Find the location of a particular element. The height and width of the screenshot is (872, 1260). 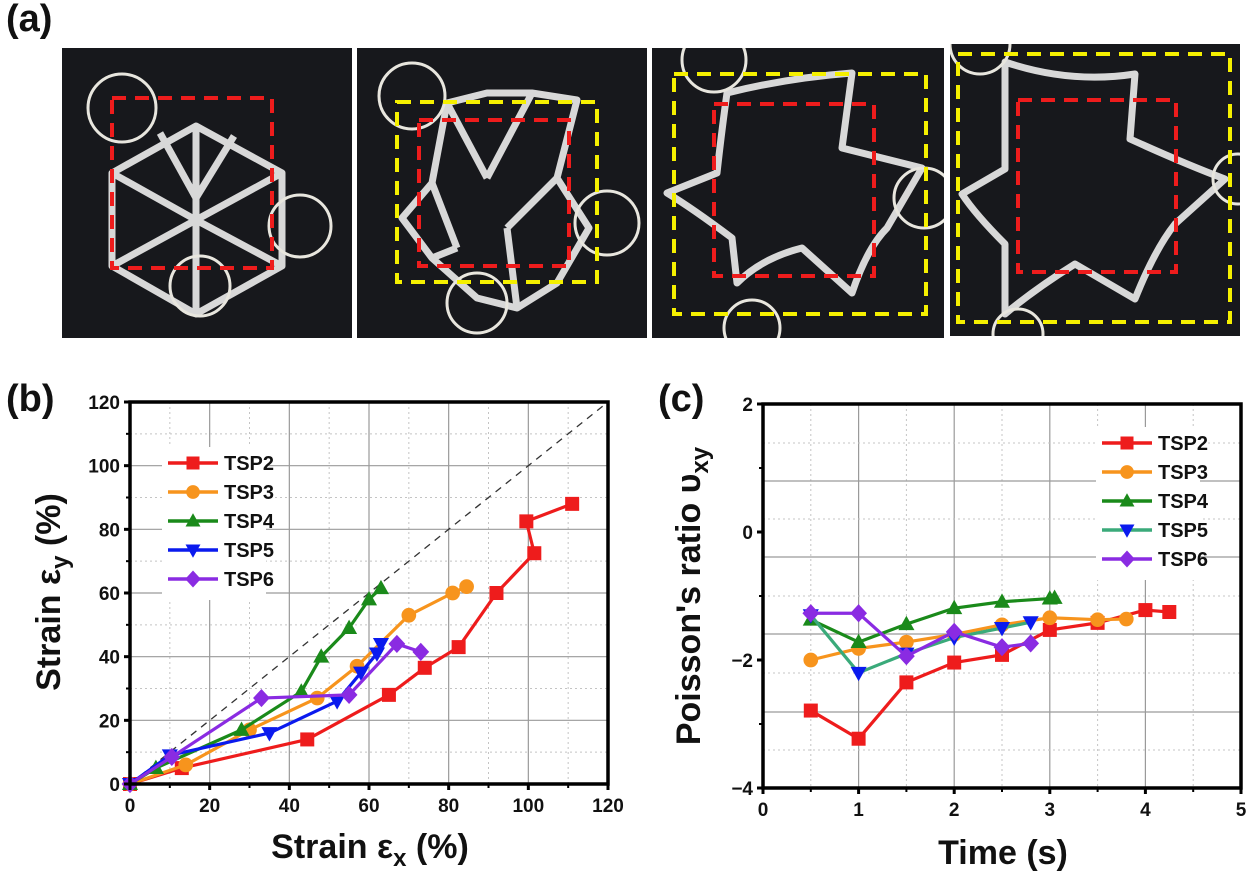

legend-marker-triangle-up-icon is located at coordinates (193, 520).